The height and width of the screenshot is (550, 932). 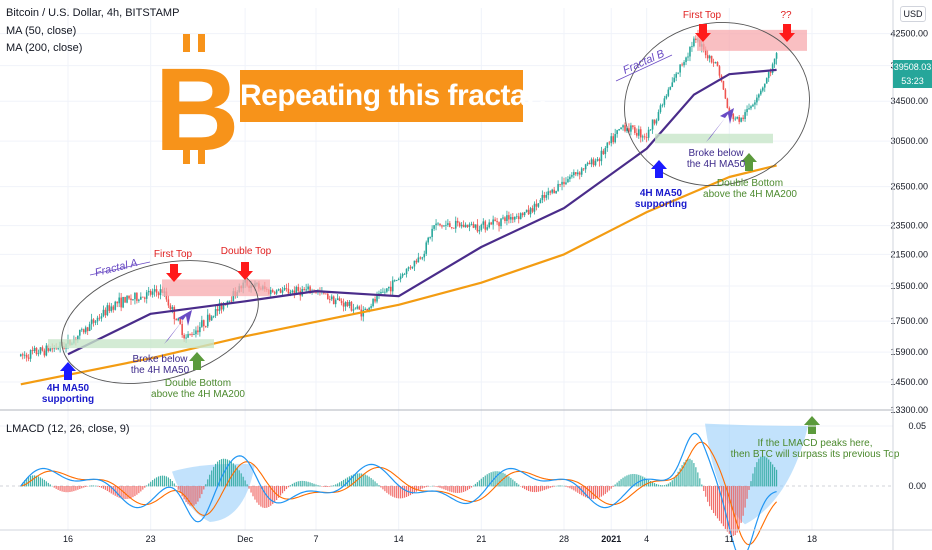 I want to click on macd-shade-a, so click(x=213, y=492).